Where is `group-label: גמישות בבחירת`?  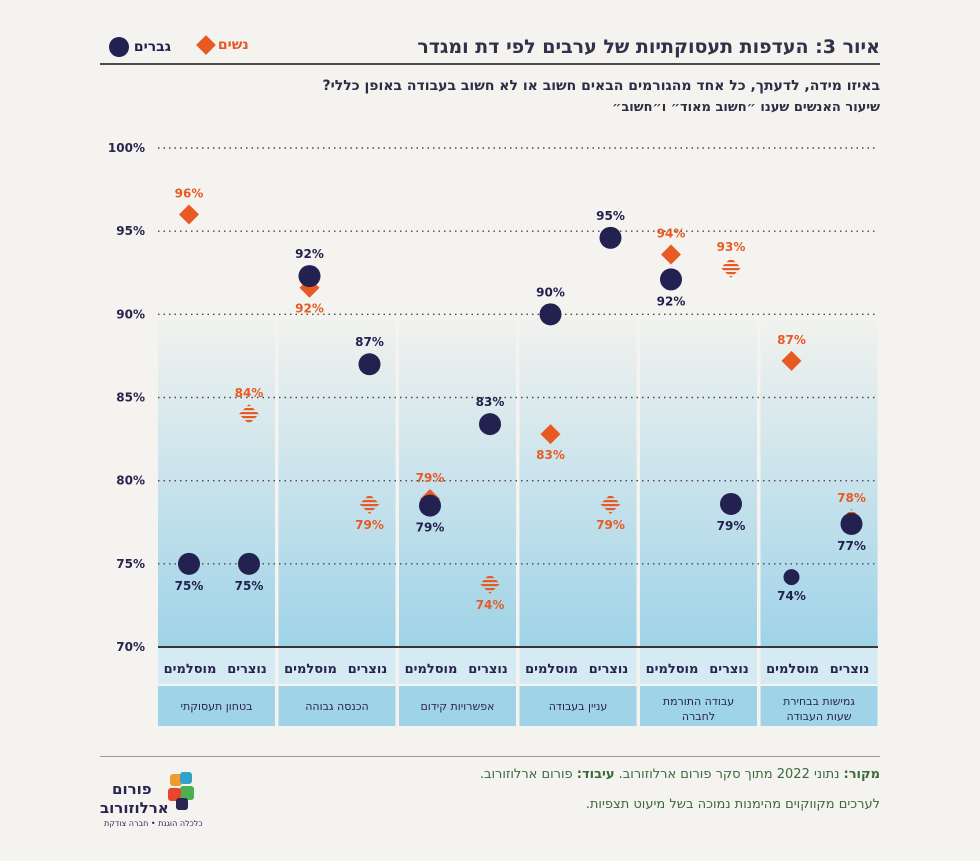 group-label: גמישות בבחירת is located at coordinates (819, 701).